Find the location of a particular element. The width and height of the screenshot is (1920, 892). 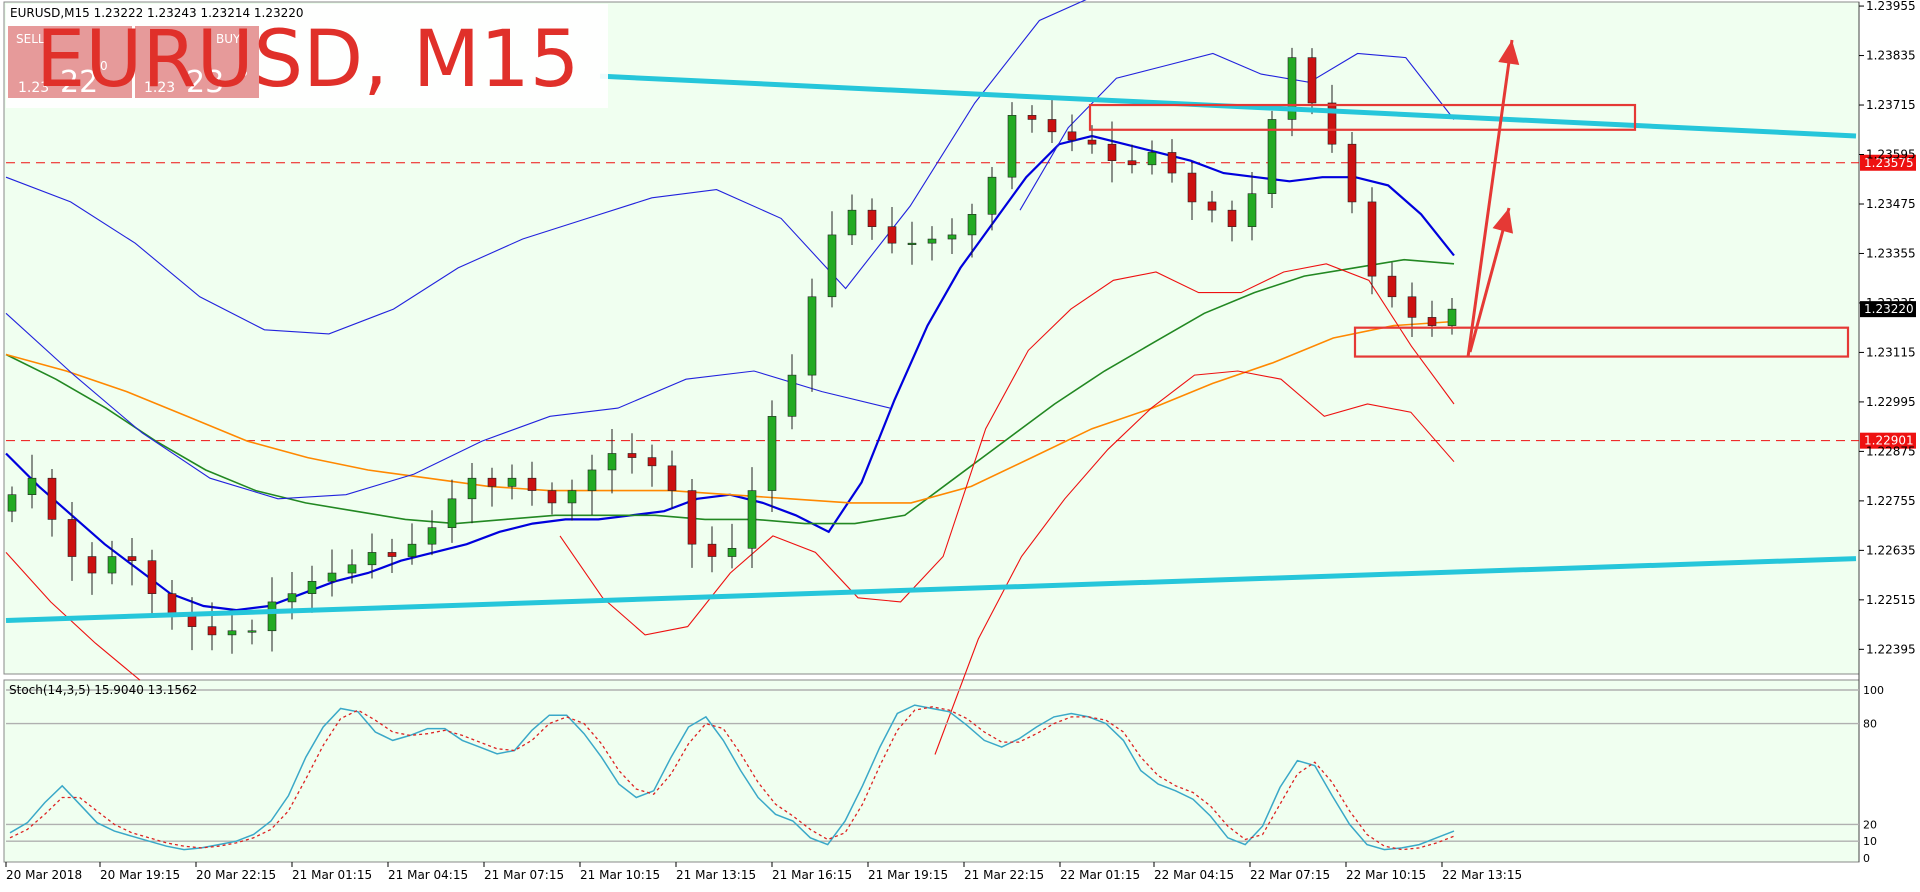

upper-band-red-line is located at coordinates (73, 616).